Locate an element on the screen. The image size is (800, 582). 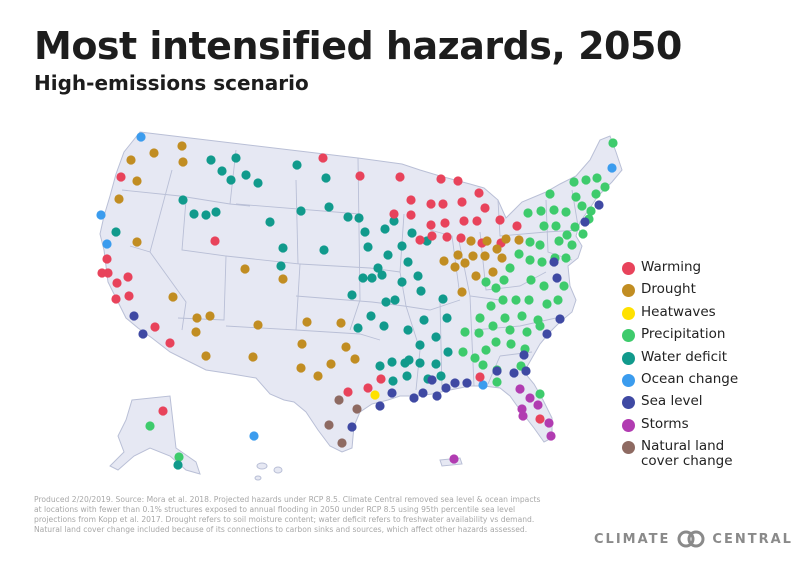
legend-label-precipitation: Precipitation is located at coordinates (683, 334).